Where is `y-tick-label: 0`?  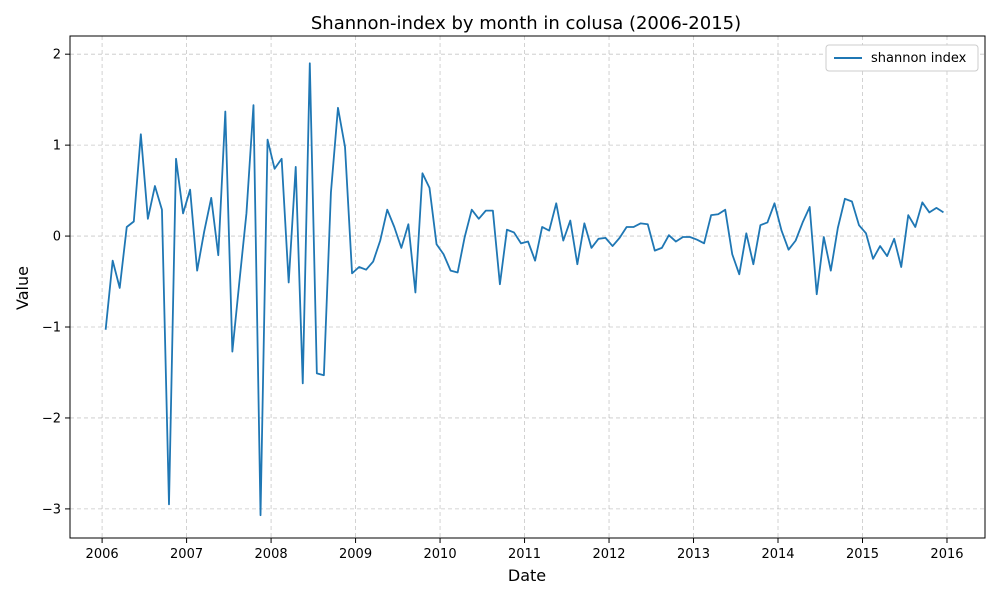 y-tick-label: 0 is located at coordinates (57, 237).